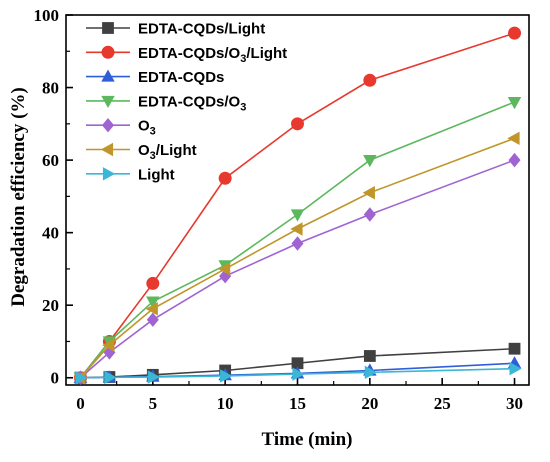 This screenshot has height=462, width=550. I want to click on legend-label: EDTA-CQDs/Light, so click(201, 29).